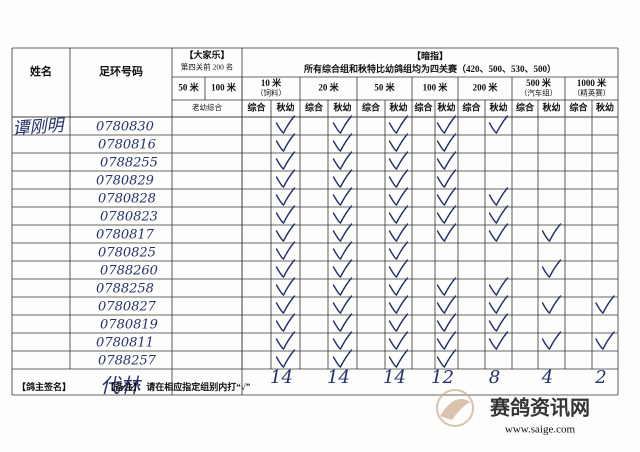 Image resolution: width=640 pixels, height=452 pixels. I want to click on group-name: 1000 米, so click(592, 82).